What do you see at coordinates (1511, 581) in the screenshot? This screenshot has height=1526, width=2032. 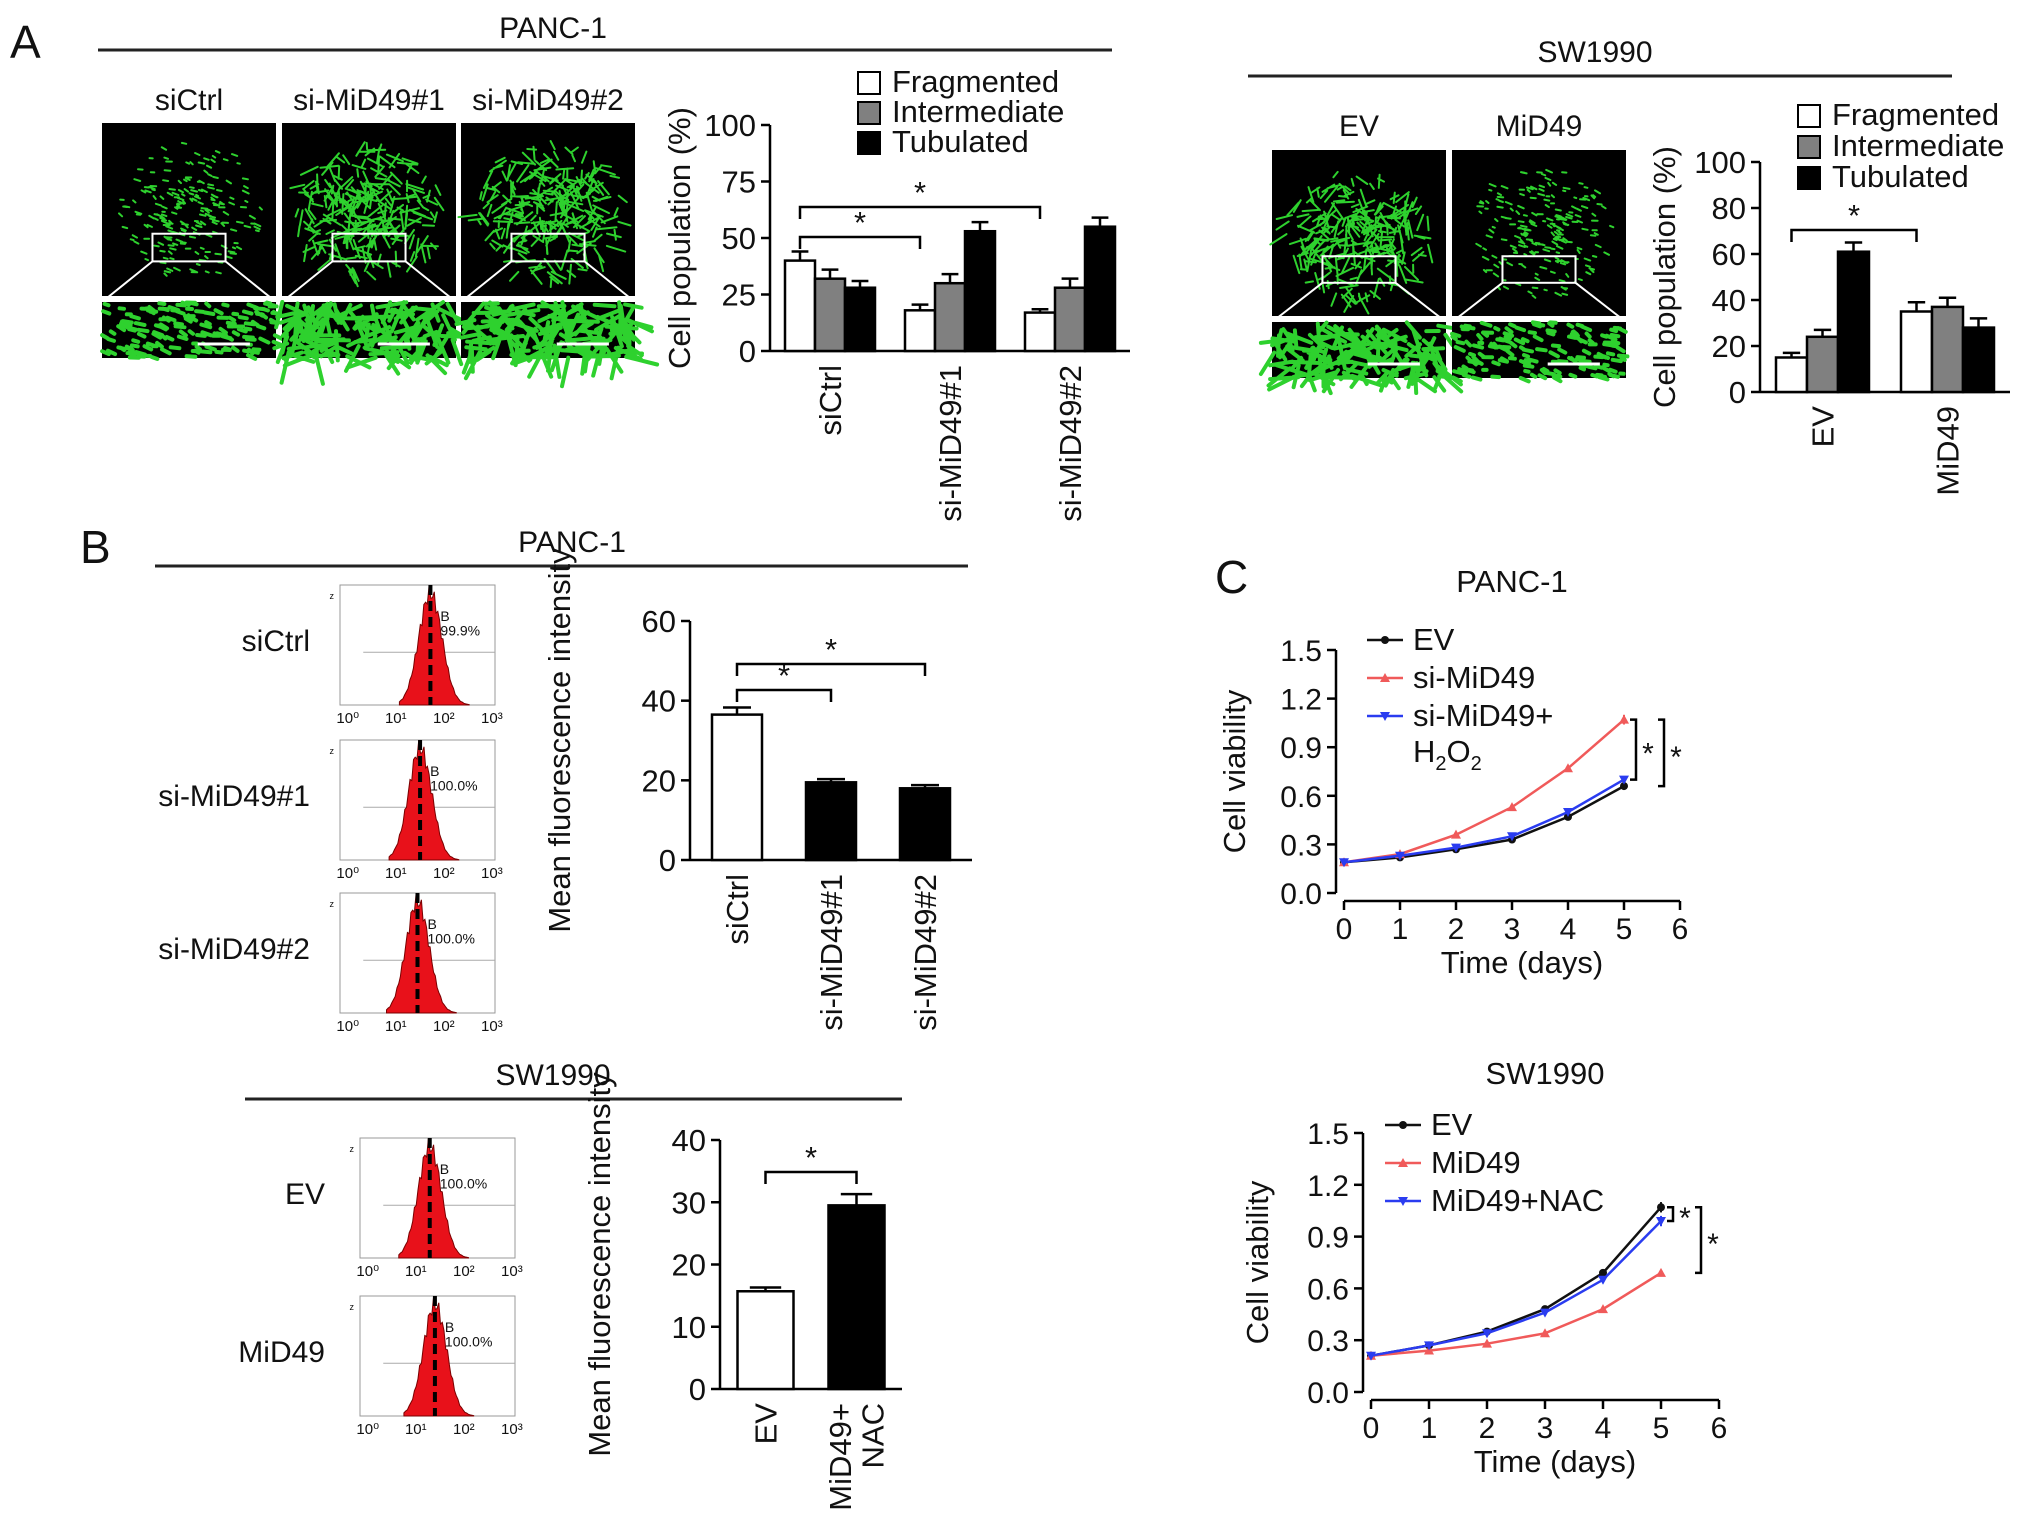 I see `chart-title: PANC-1` at bounding box center [1511, 581].